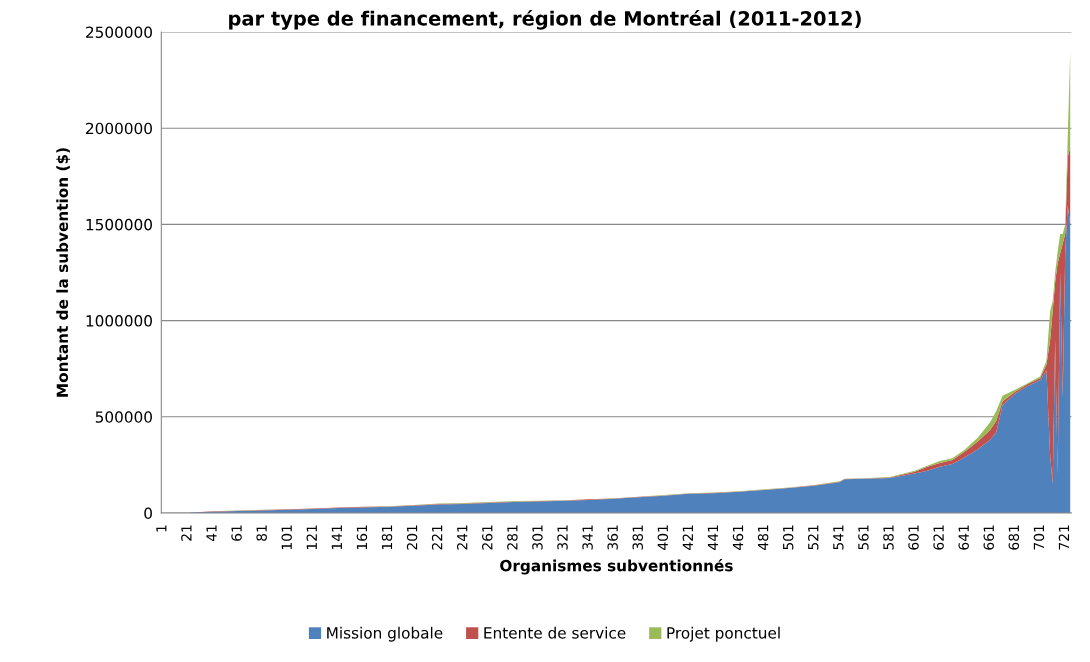  What do you see at coordinates (738, 537) in the screenshot?
I see `x-tick-label: 461` at bounding box center [738, 537].